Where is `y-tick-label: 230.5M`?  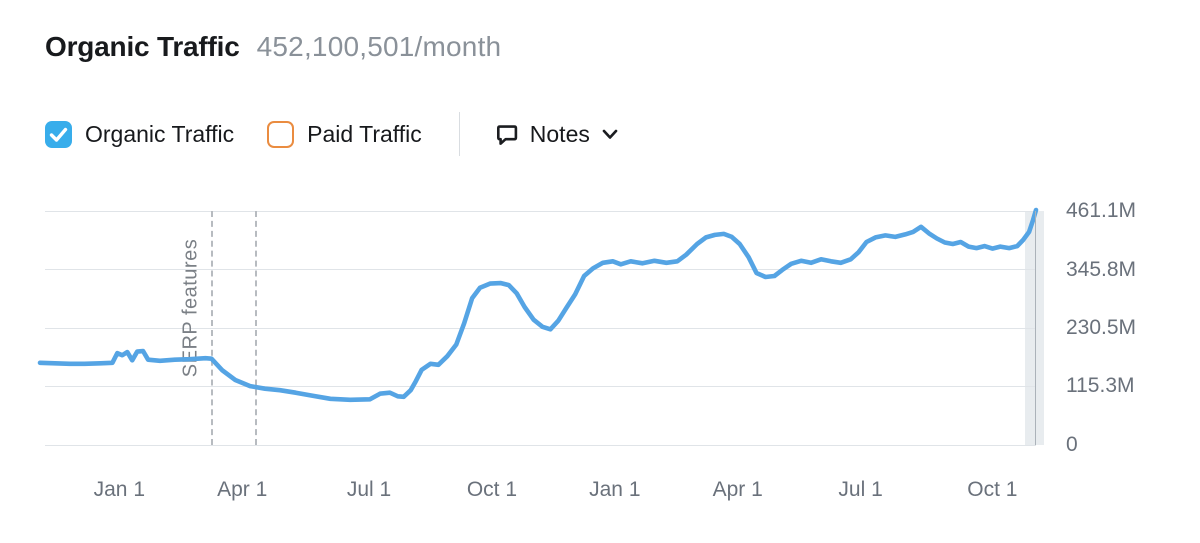
y-tick-label: 230.5M is located at coordinates (1101, 328).